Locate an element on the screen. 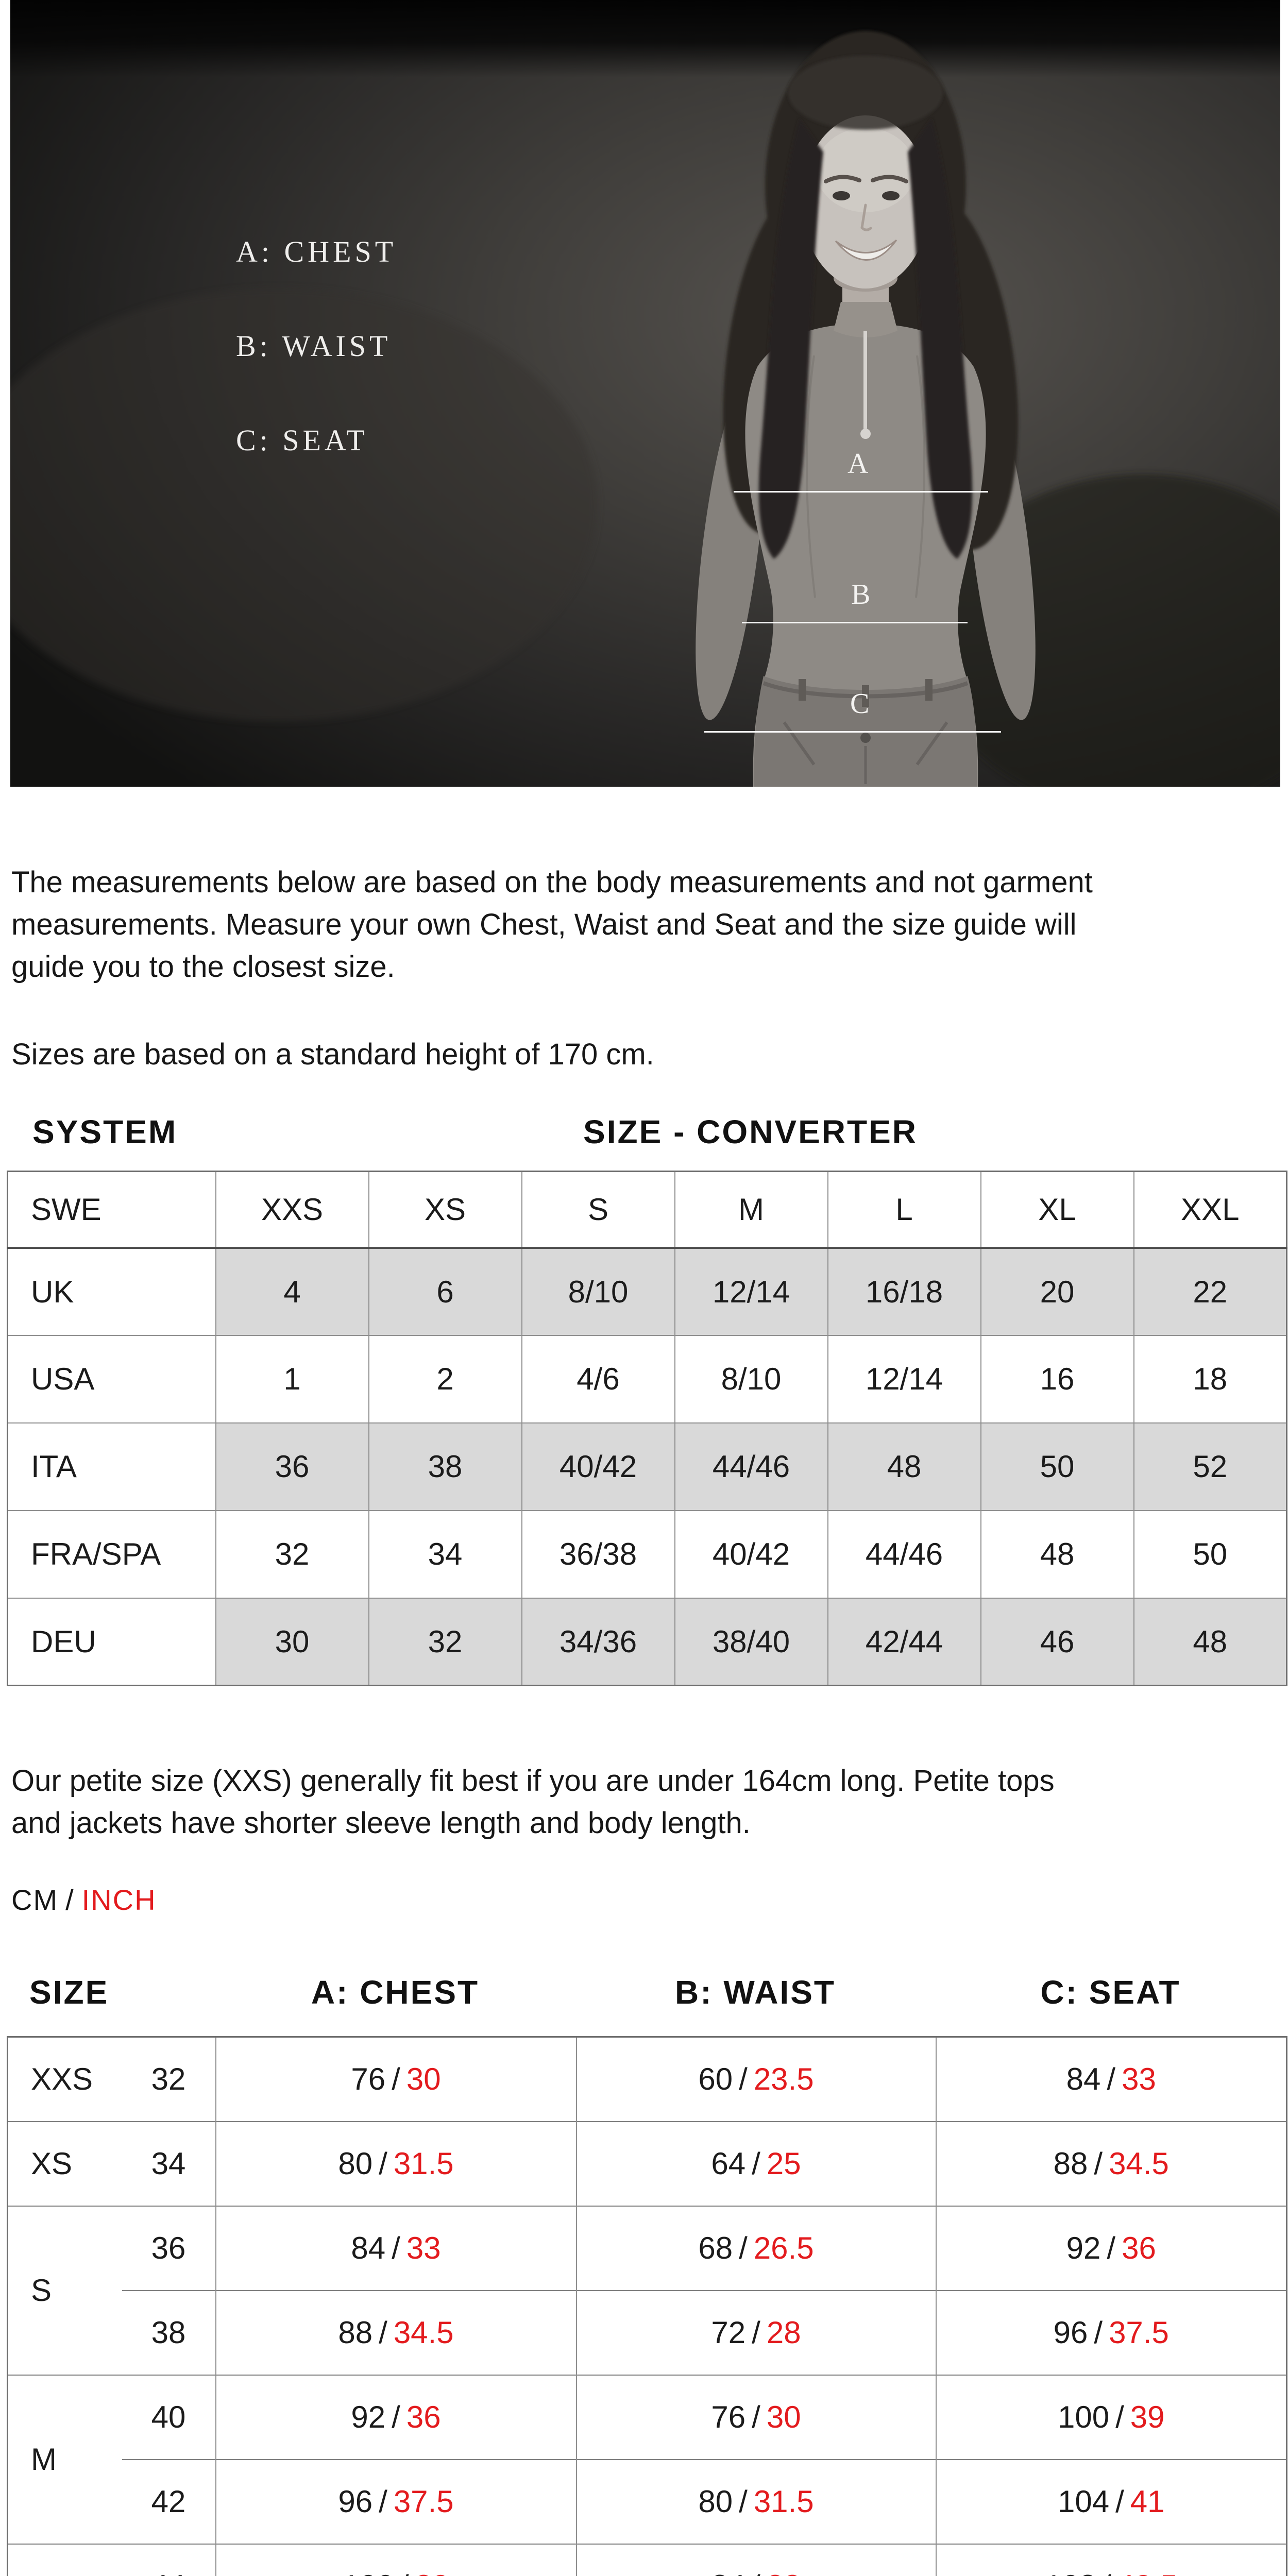 The height and width of the screenshot is (2576, 1288). size-converter-header: SIZE - CONVERTER is located at coordinates (750, 1131).